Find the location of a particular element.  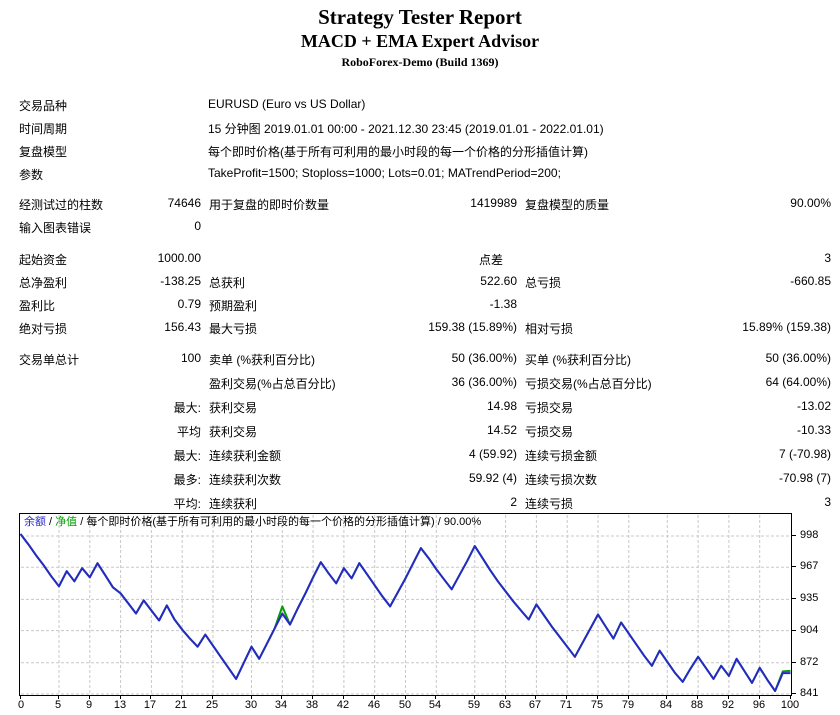

stat-cell: 最大亏损 is located at coordinates (233, 329).